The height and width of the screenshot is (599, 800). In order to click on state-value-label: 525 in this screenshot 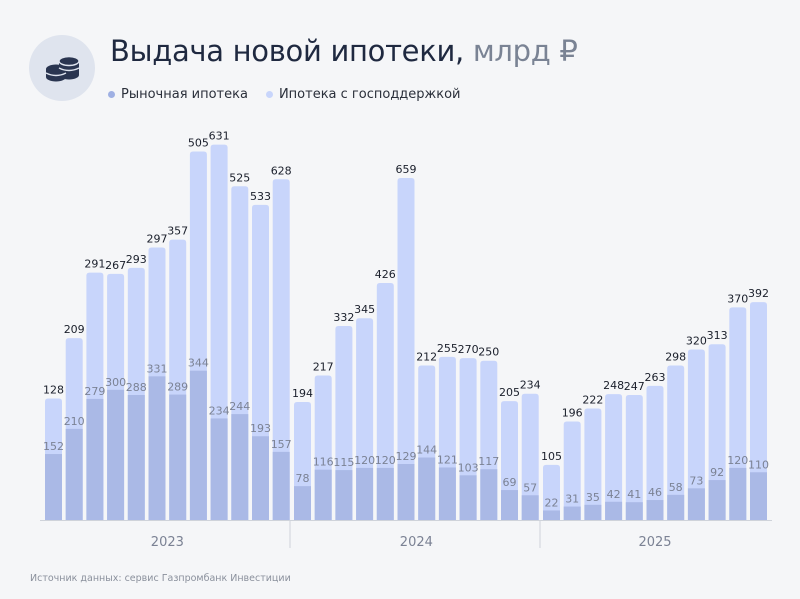, I will do `click(239, 177)`.